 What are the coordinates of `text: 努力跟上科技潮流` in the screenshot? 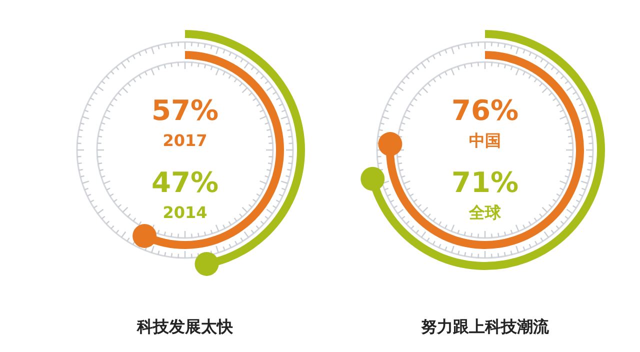 It's located at (485, 326).